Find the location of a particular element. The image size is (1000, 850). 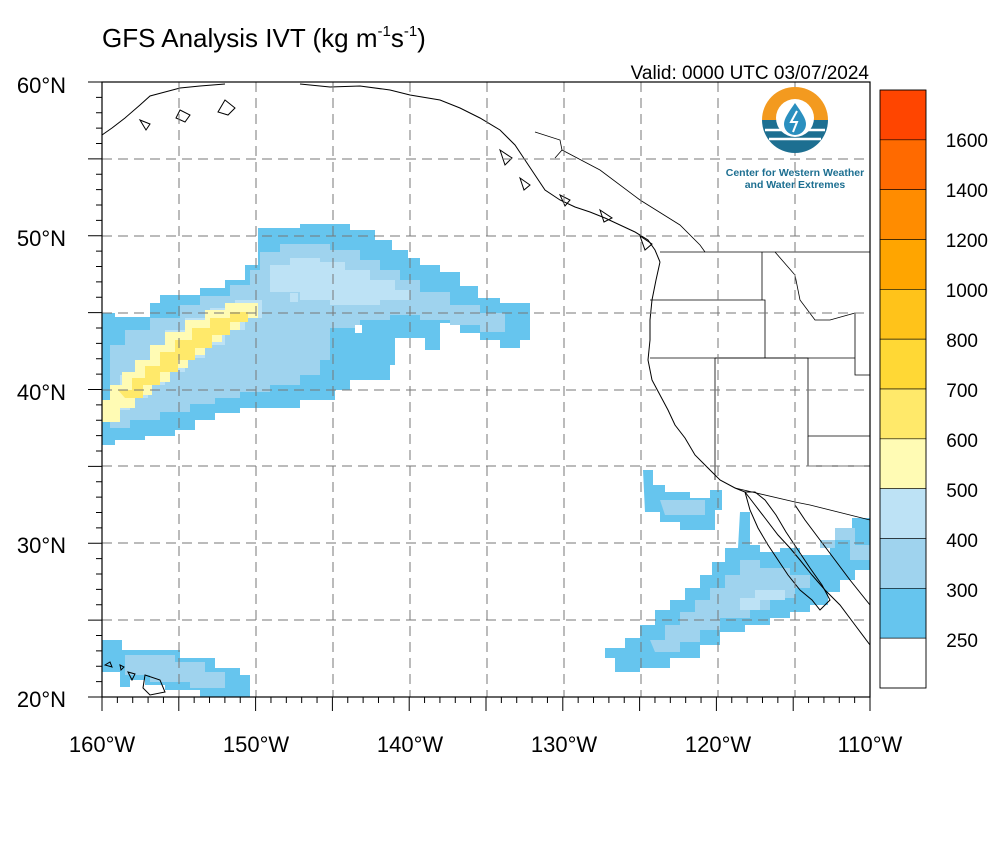

lat-label-40: 40°N is located at coordinates (41, 392).